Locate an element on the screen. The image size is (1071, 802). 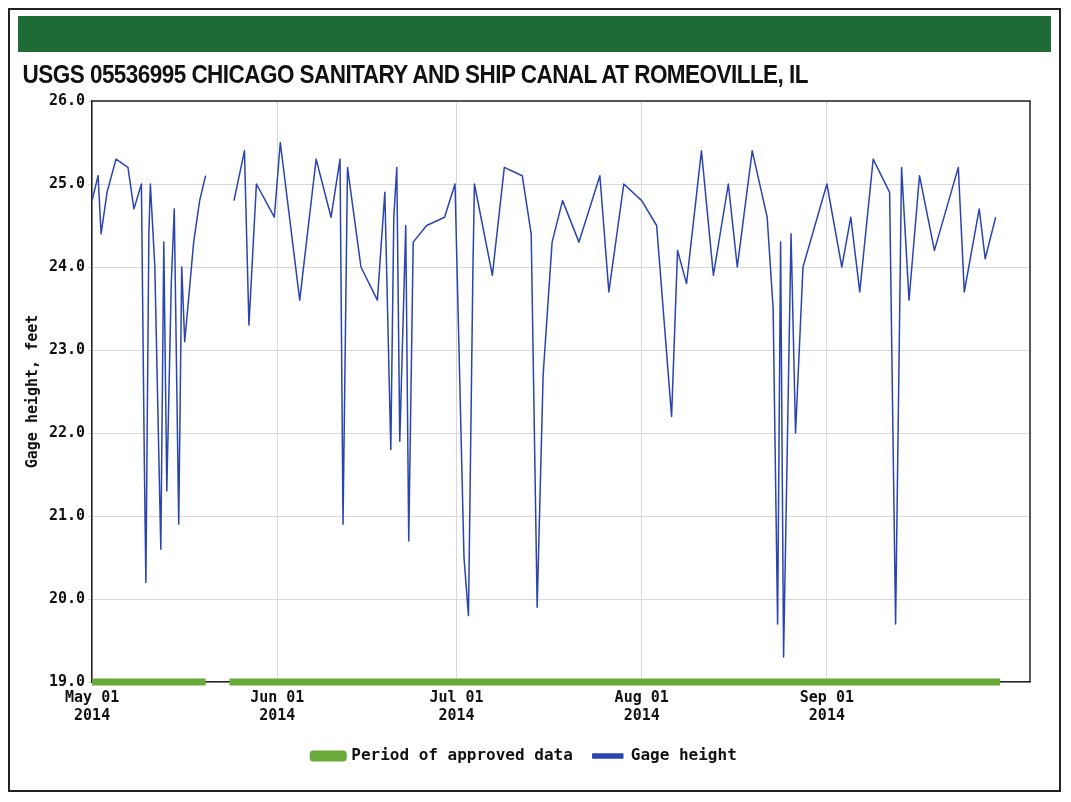
y-tick-label: 22.0 is located at coordinates (67, 431).